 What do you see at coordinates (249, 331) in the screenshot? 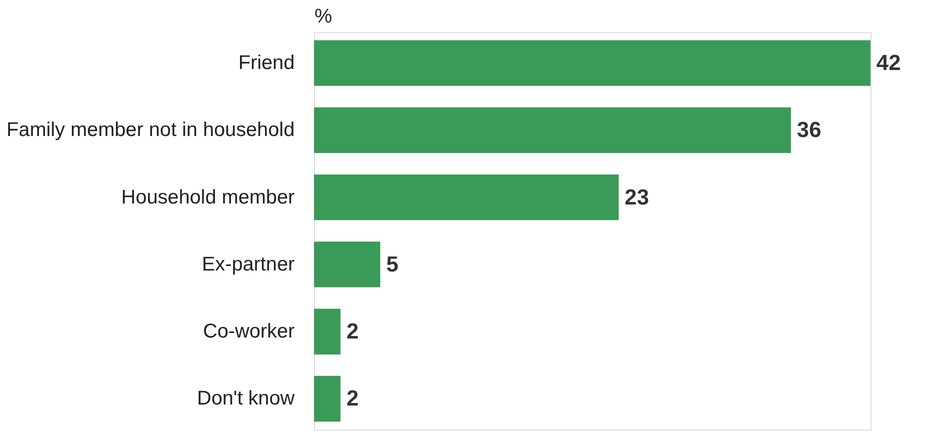
I see `y-tick-label: Co-worker` at bounding box center [249, 331].